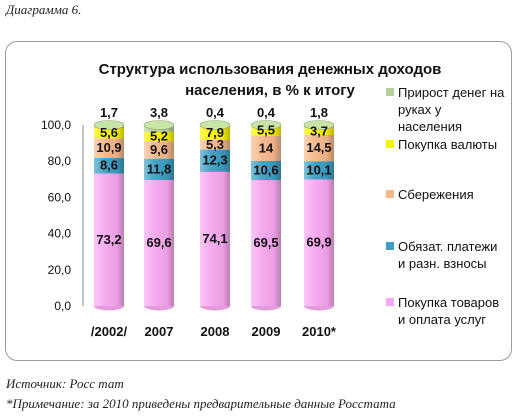  I want to click on legend-label: Обязат. платежи и разн. взносы, so click(448, 255).